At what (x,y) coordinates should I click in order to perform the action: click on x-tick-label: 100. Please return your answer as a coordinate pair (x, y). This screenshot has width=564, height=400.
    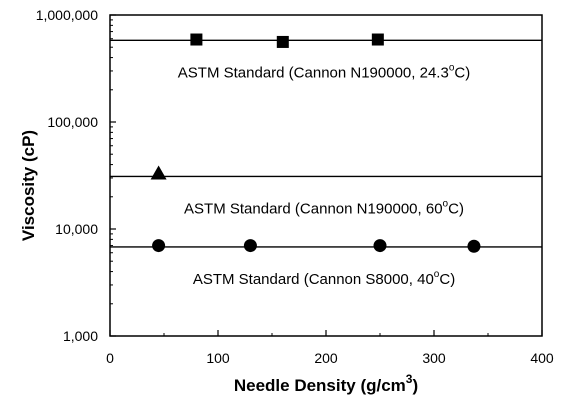
    Looking at the image, I should click on (218, 358).